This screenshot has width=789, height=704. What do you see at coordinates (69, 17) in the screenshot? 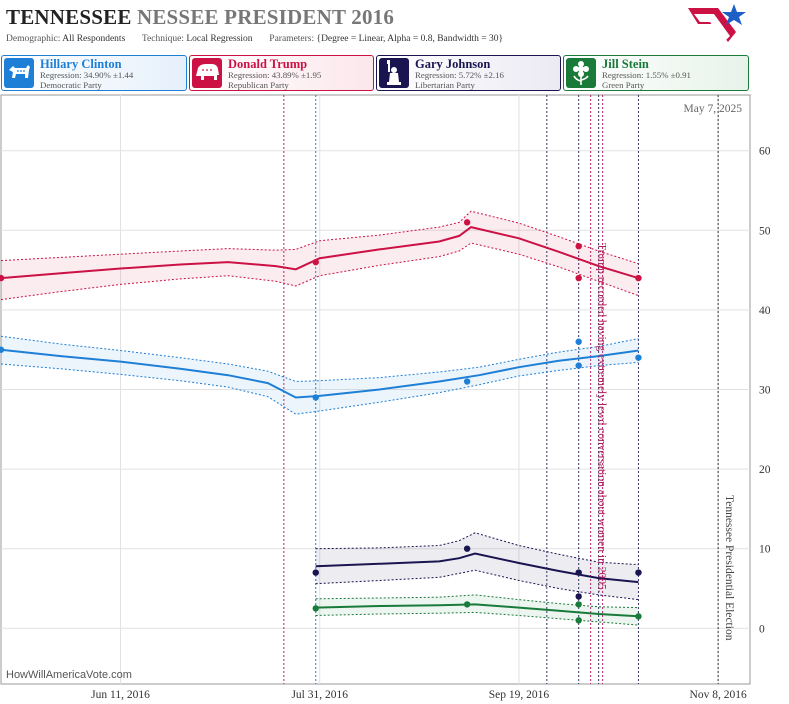
I see `title-state: TENNESSEE` at bounding box center [69, 17].